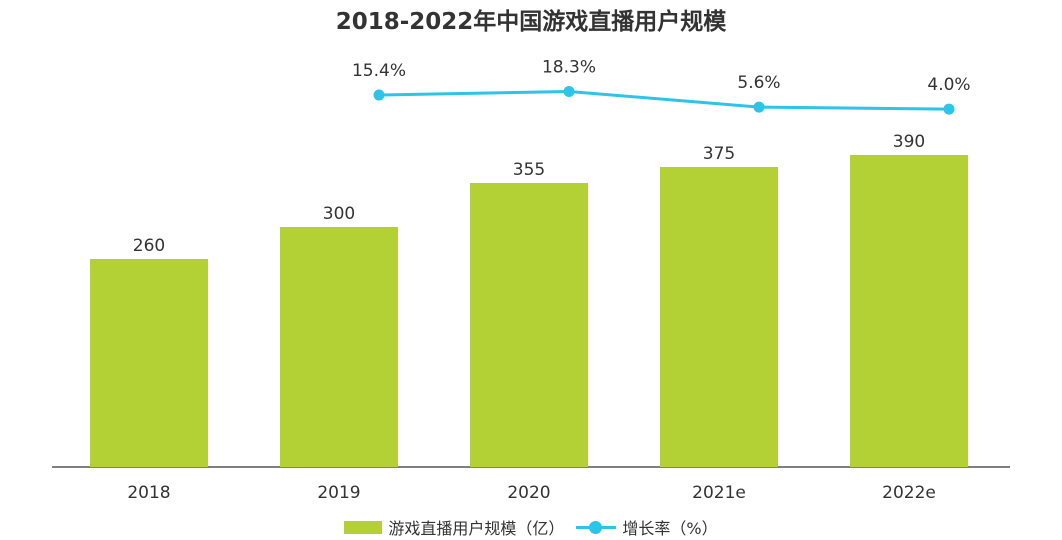  Describe the element at coordinates (339, 347) in the screenshot. I see `bar-2019` at that location.